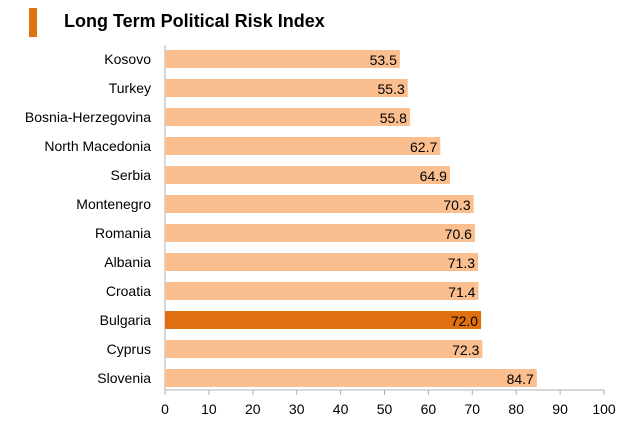 The width and height of the screenshot is (626, 422). What do you see at coordinates (324, 349) in the screenshot?
I see `bar-cyprus` at bounding box center [324, 349].